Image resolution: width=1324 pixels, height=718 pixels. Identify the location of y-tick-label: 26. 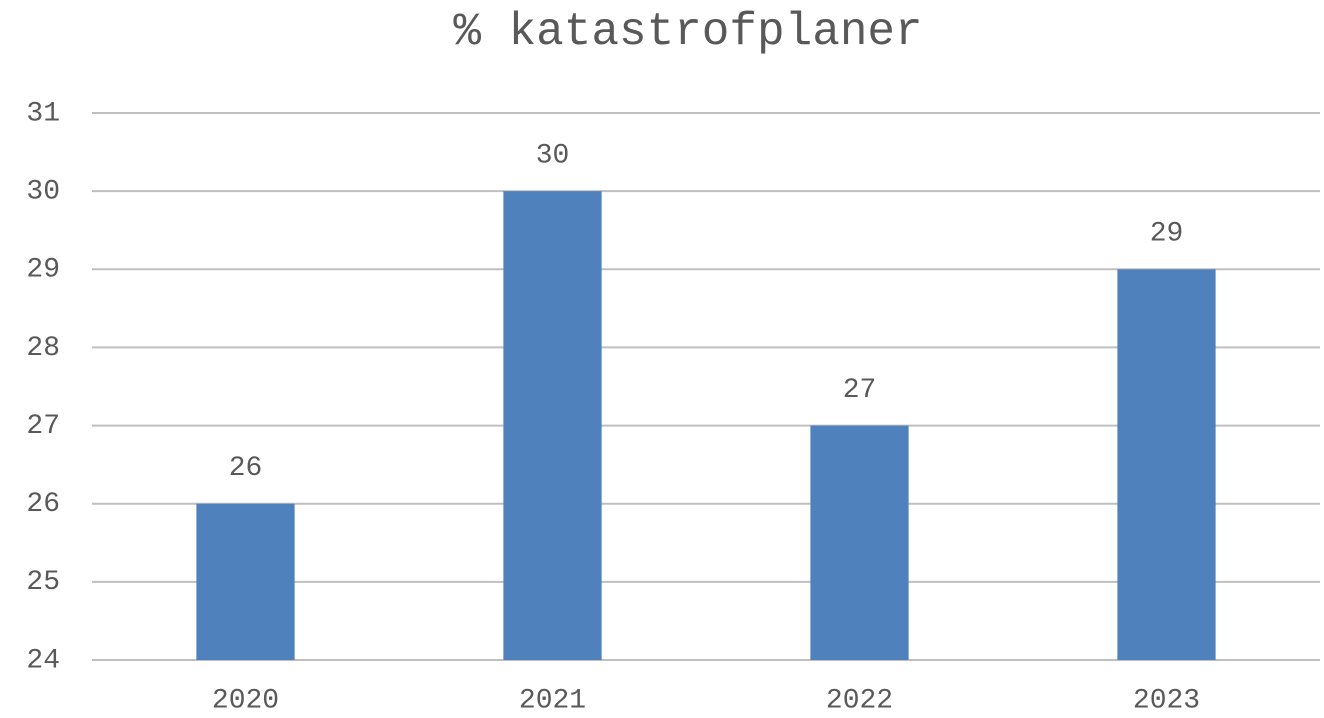
(43, 504).